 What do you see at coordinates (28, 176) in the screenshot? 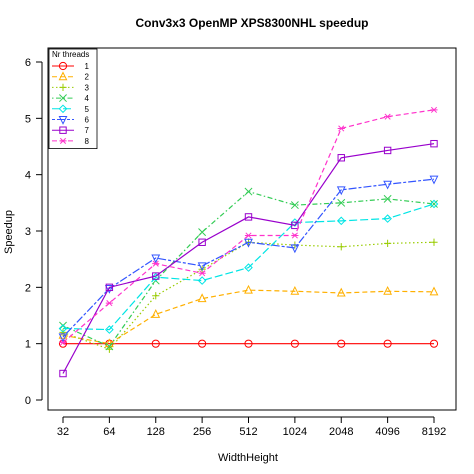
I see `y-tick-label: 4` at bounding box center [28, 176].